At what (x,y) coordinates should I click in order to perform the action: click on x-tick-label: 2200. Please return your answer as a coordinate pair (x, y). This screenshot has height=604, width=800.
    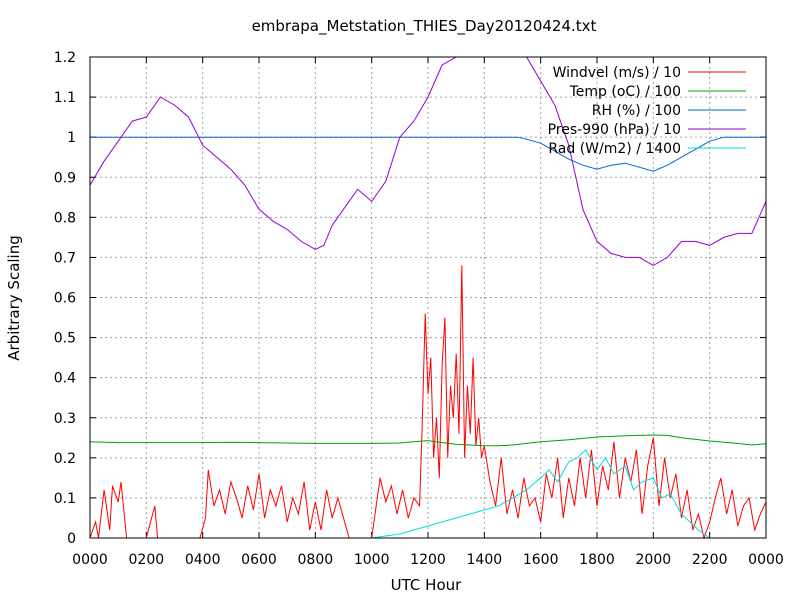
    Looking at the image, I should click on (710, 560).